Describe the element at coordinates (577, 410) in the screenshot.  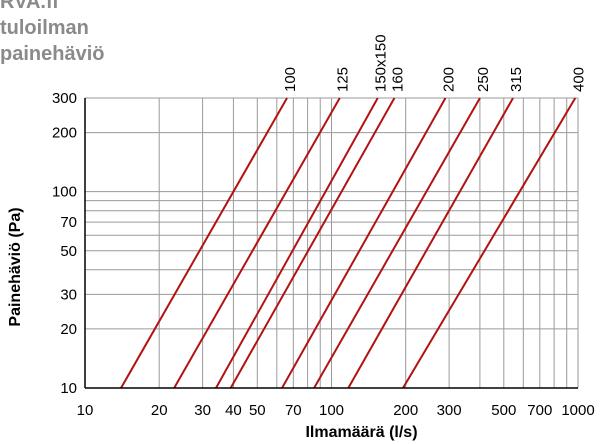
I see `x-tick-label: 1000` at that location.